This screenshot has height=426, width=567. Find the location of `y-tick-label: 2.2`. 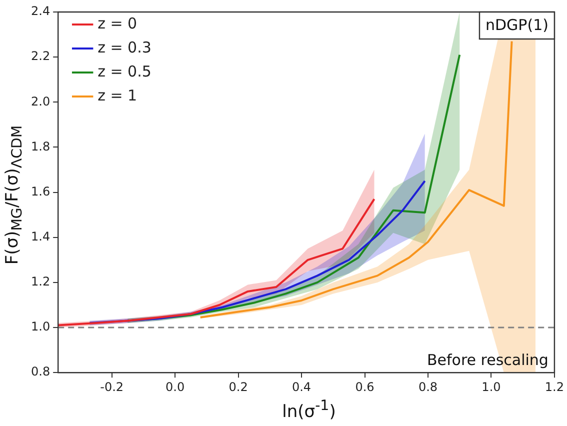

y-tick-label: 2.2 is located at coordinates (40, 56).